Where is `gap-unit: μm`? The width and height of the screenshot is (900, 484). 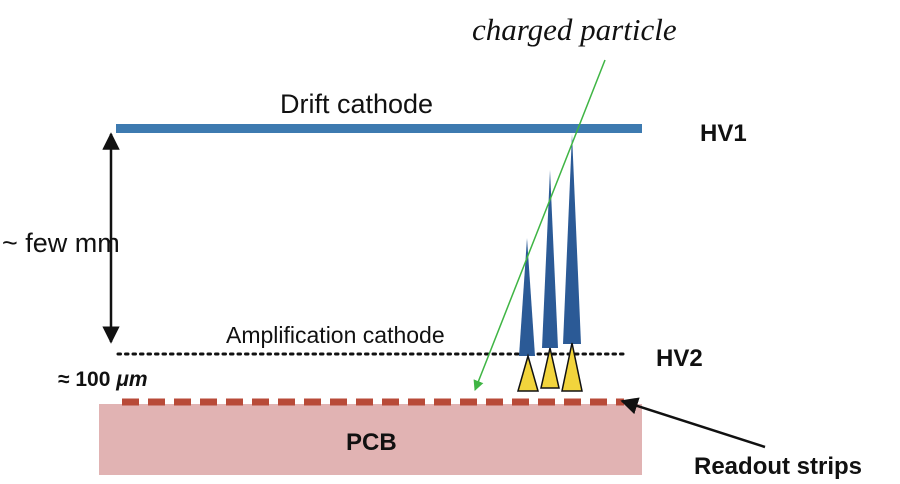
gap-unit: μm is located at coordinates (131, 379).